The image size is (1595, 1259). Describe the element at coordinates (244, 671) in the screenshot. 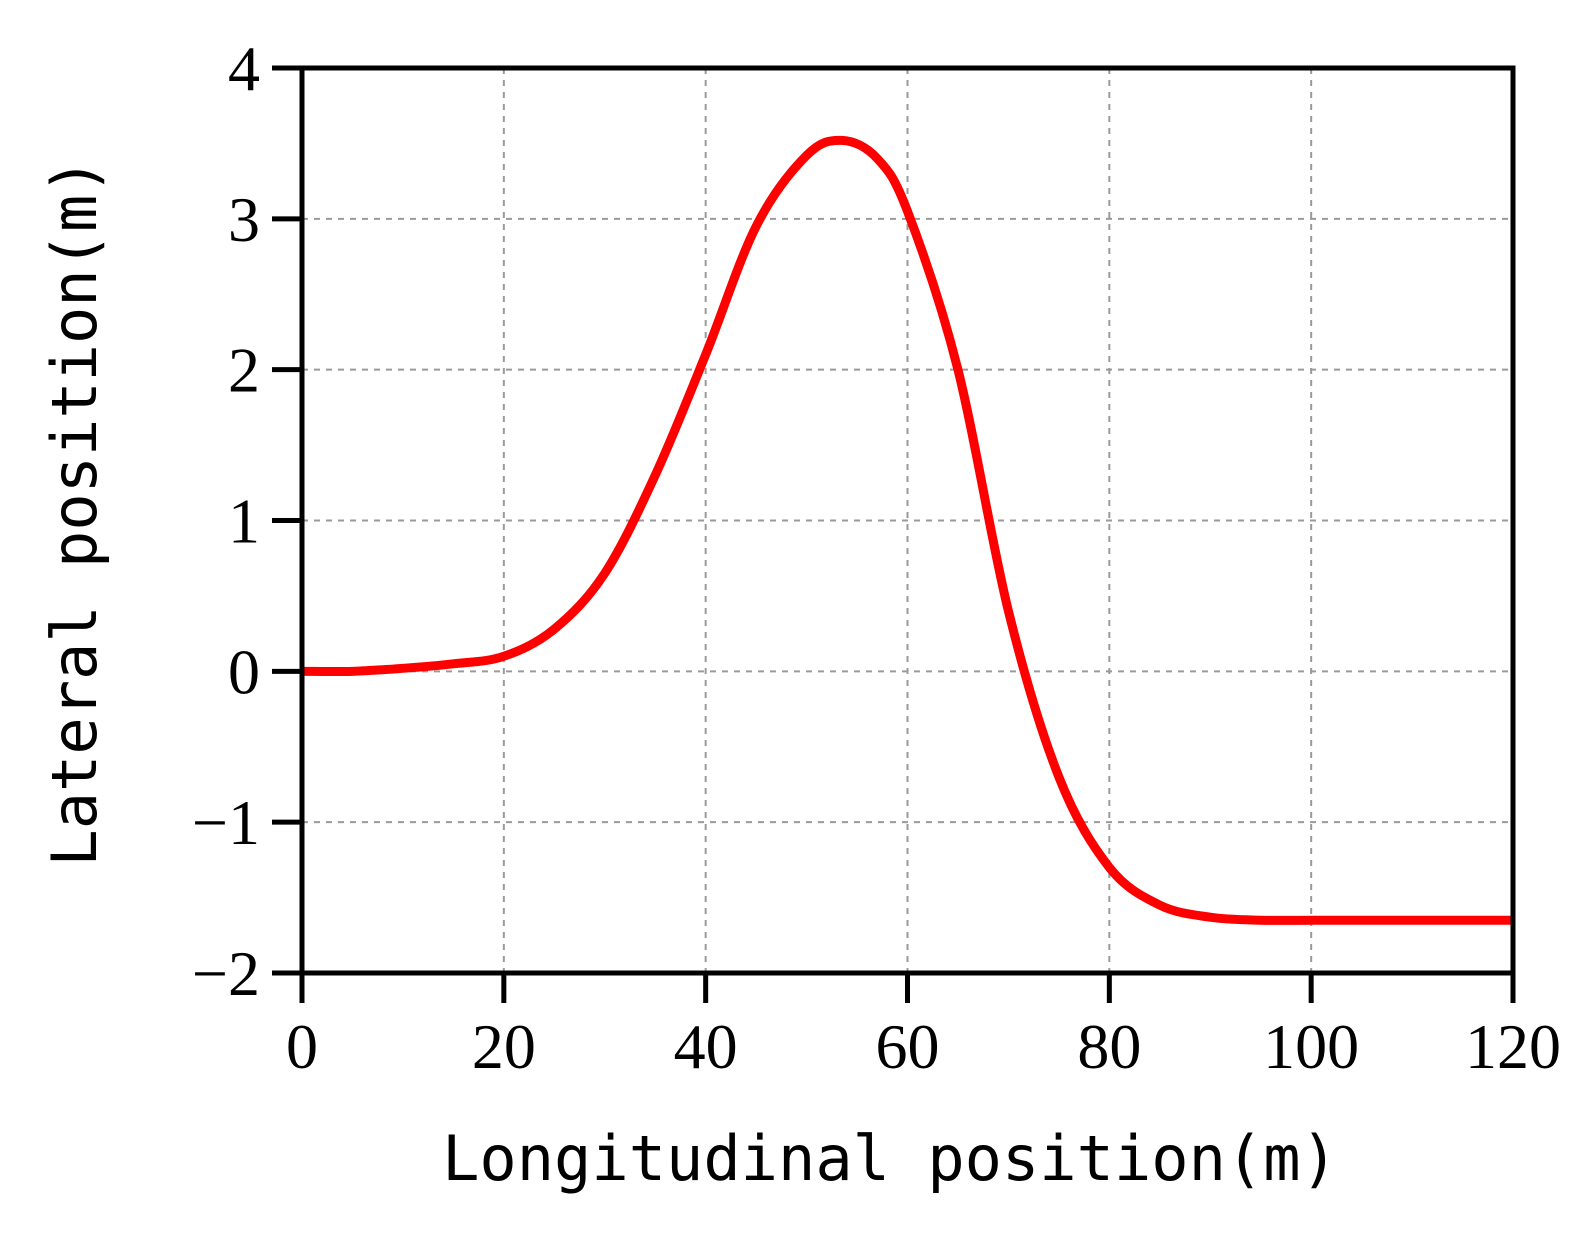

I see `y-tick-label: 0` at that location.